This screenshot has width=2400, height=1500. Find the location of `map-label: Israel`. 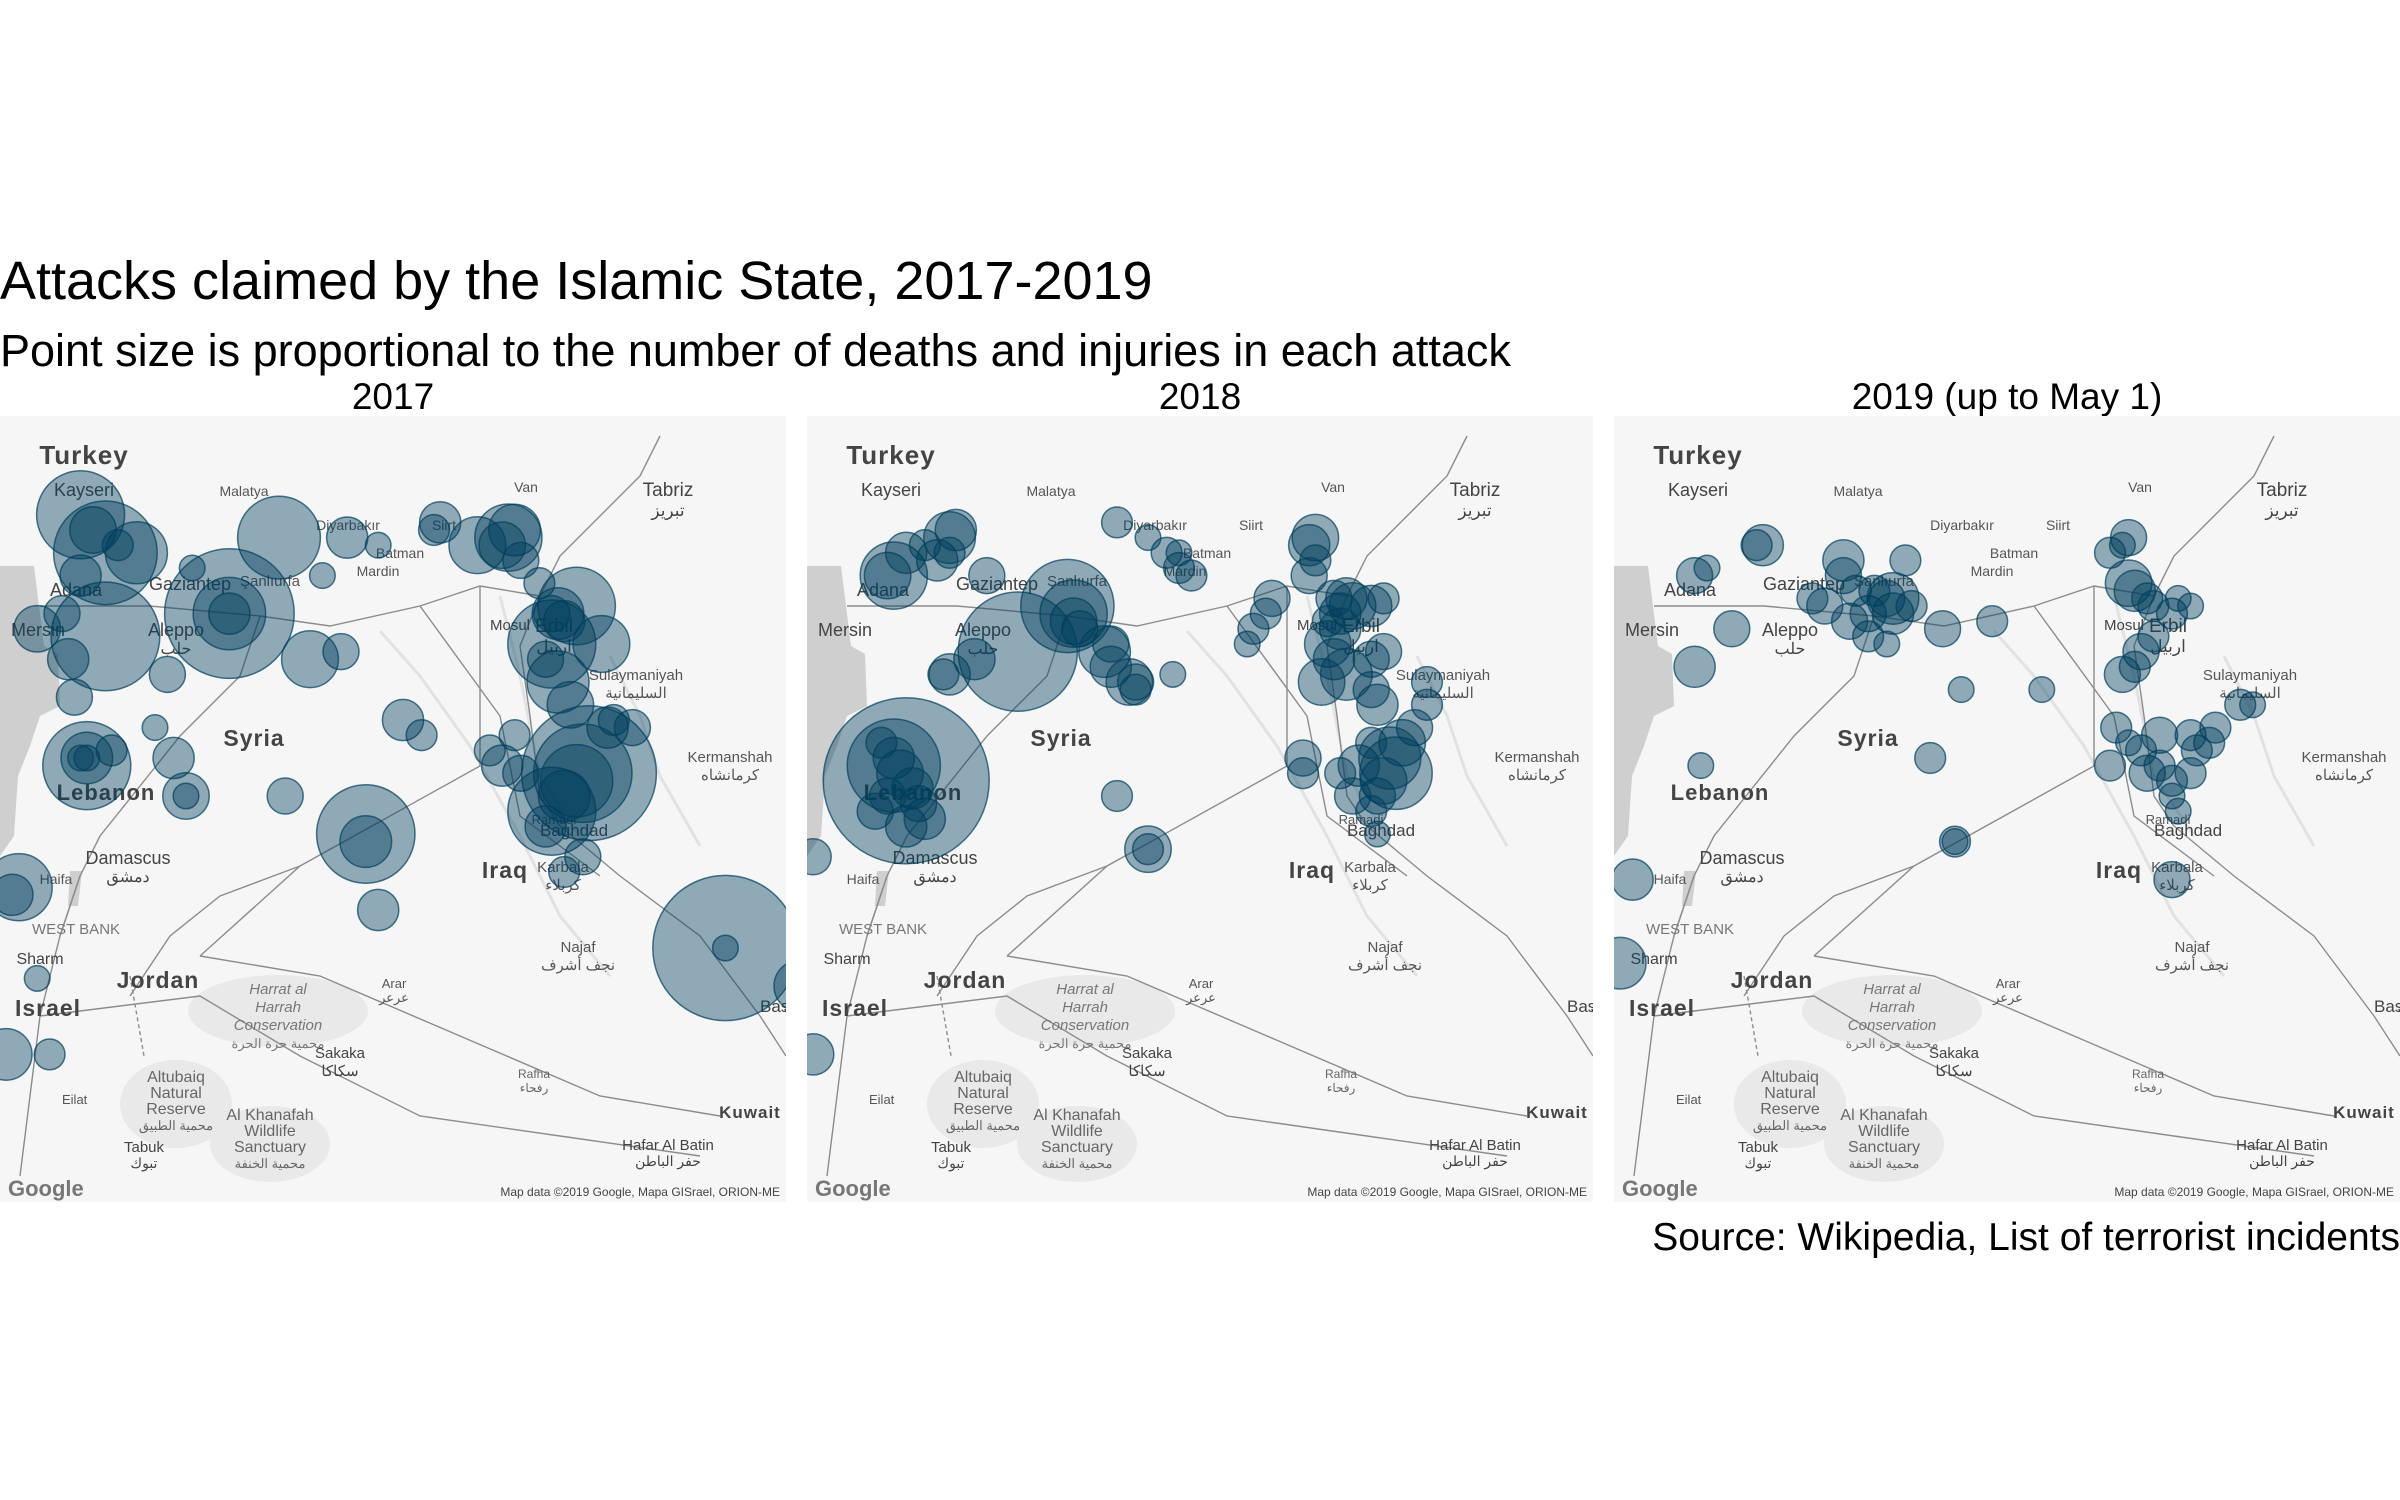

map-label: Israel is located at coordinates (855, 1008).